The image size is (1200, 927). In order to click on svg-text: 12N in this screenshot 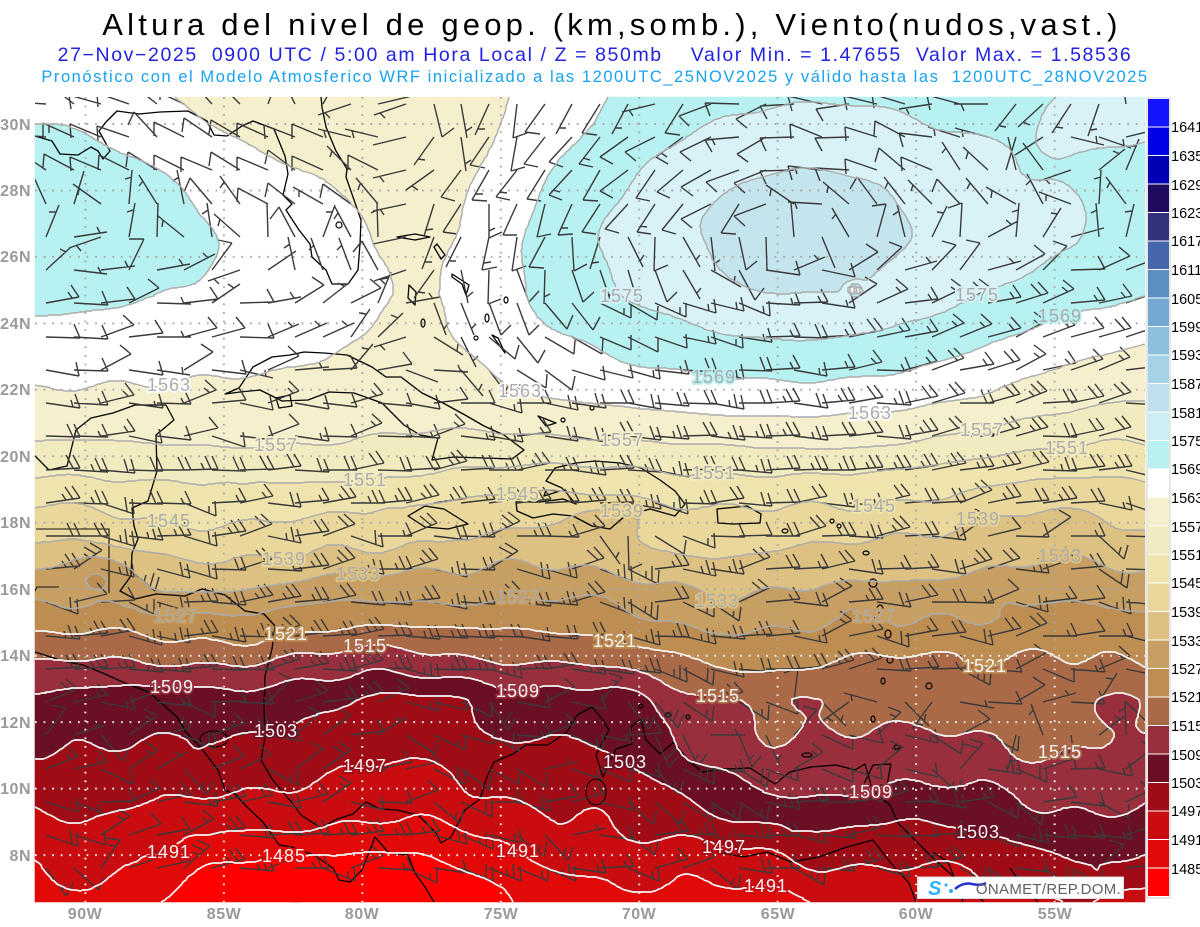, I will do `click(15, 723)`.